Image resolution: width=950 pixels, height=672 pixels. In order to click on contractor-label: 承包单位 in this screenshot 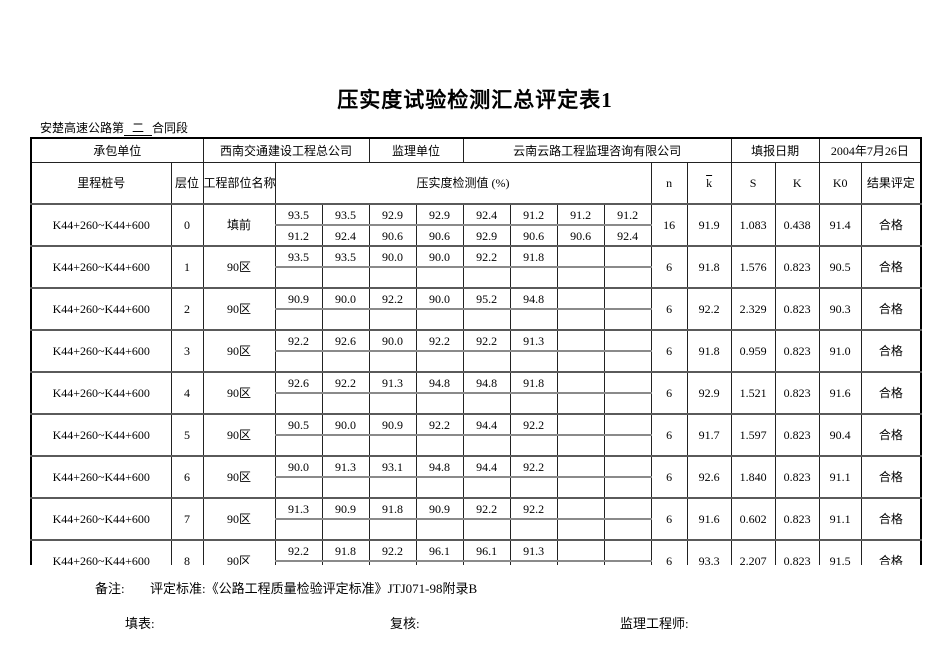, I will do `click(117, 150)`.